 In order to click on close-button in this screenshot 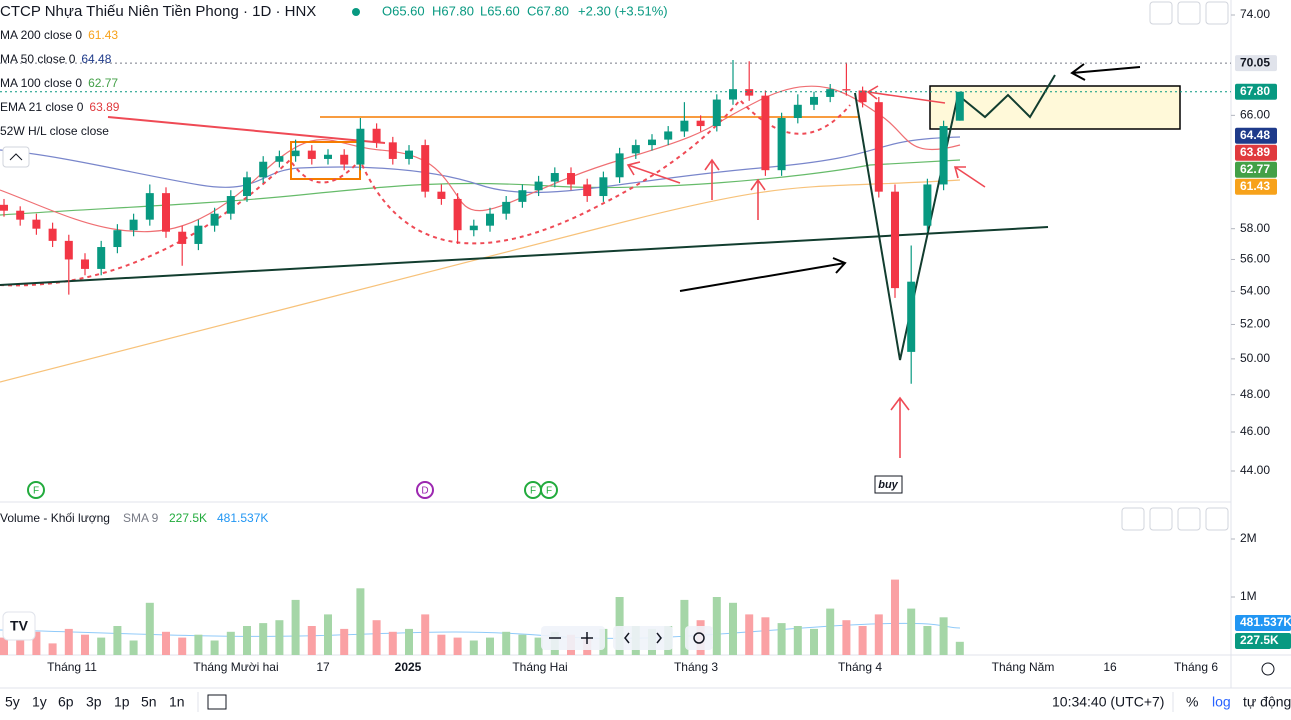, I will do `click(1161, 519)`.